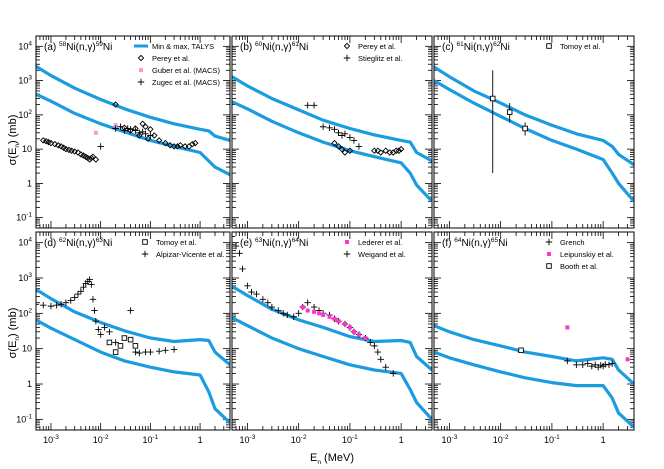 The width and height of the screenshot is (664, 469). What do you see at coordinates (186, 82) in the screenshot?
I see `legend-label: Zugec et al. (MACS)` at bounding box center [186, 82].